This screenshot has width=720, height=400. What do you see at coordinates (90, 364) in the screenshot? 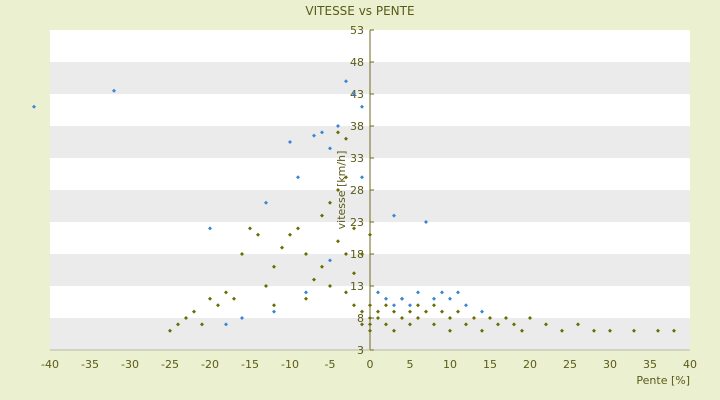
I see `x-tick-label: -35` at bounding box center [90, 364].